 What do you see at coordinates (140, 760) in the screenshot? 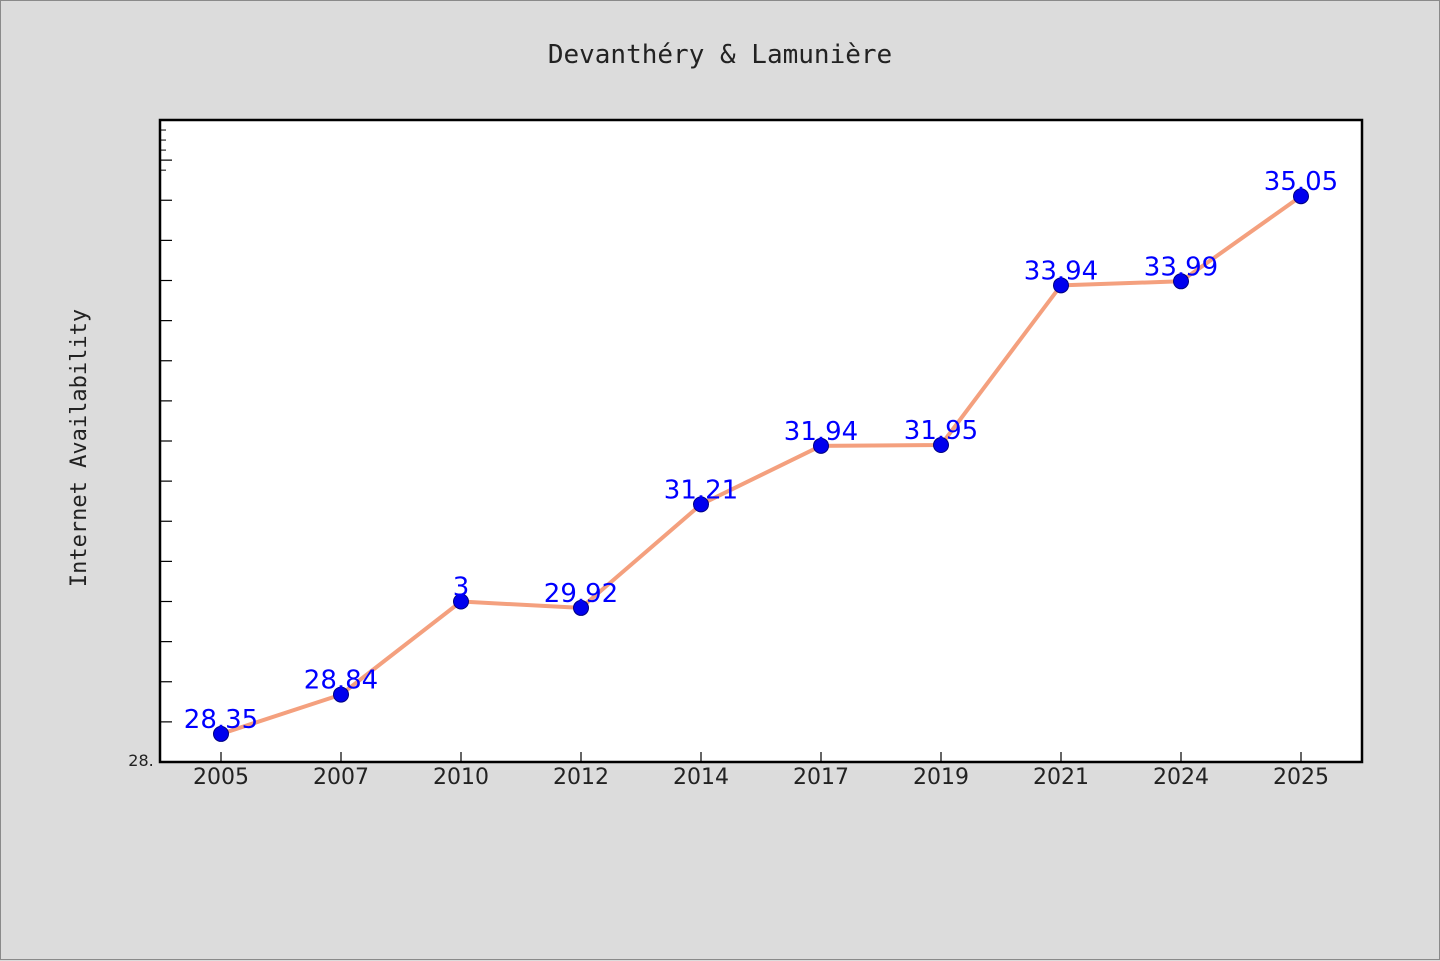
I see `y-axis-min-tick-label: 28.` at bounding box center [140, 760].